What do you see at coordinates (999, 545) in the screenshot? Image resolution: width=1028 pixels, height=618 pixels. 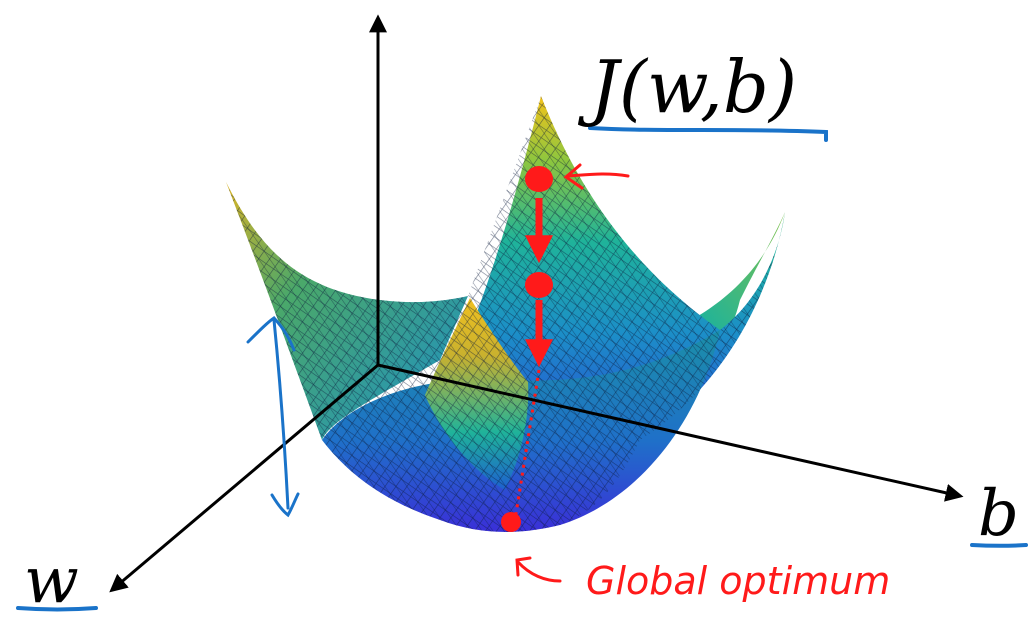 I see `b-label-underline` at bounding box center [999, 545].